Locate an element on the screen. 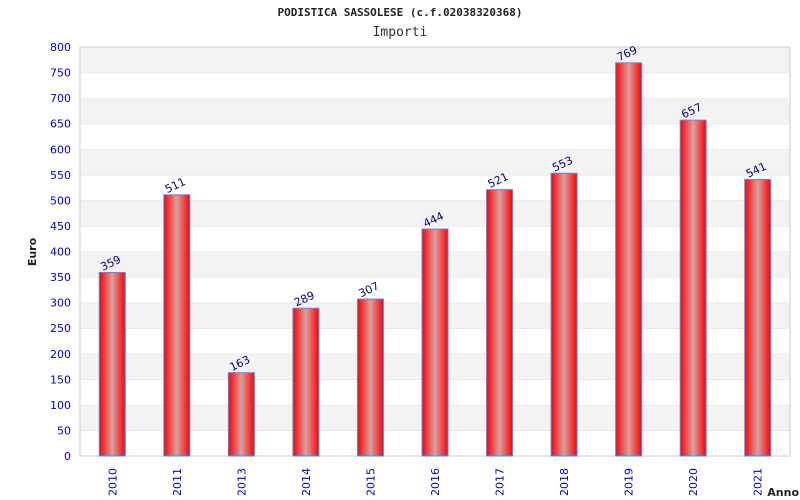 Image resolution: width=800 pixels, height=500 pixels. y-tick-label: 250 is located at coordinates (60, 328).